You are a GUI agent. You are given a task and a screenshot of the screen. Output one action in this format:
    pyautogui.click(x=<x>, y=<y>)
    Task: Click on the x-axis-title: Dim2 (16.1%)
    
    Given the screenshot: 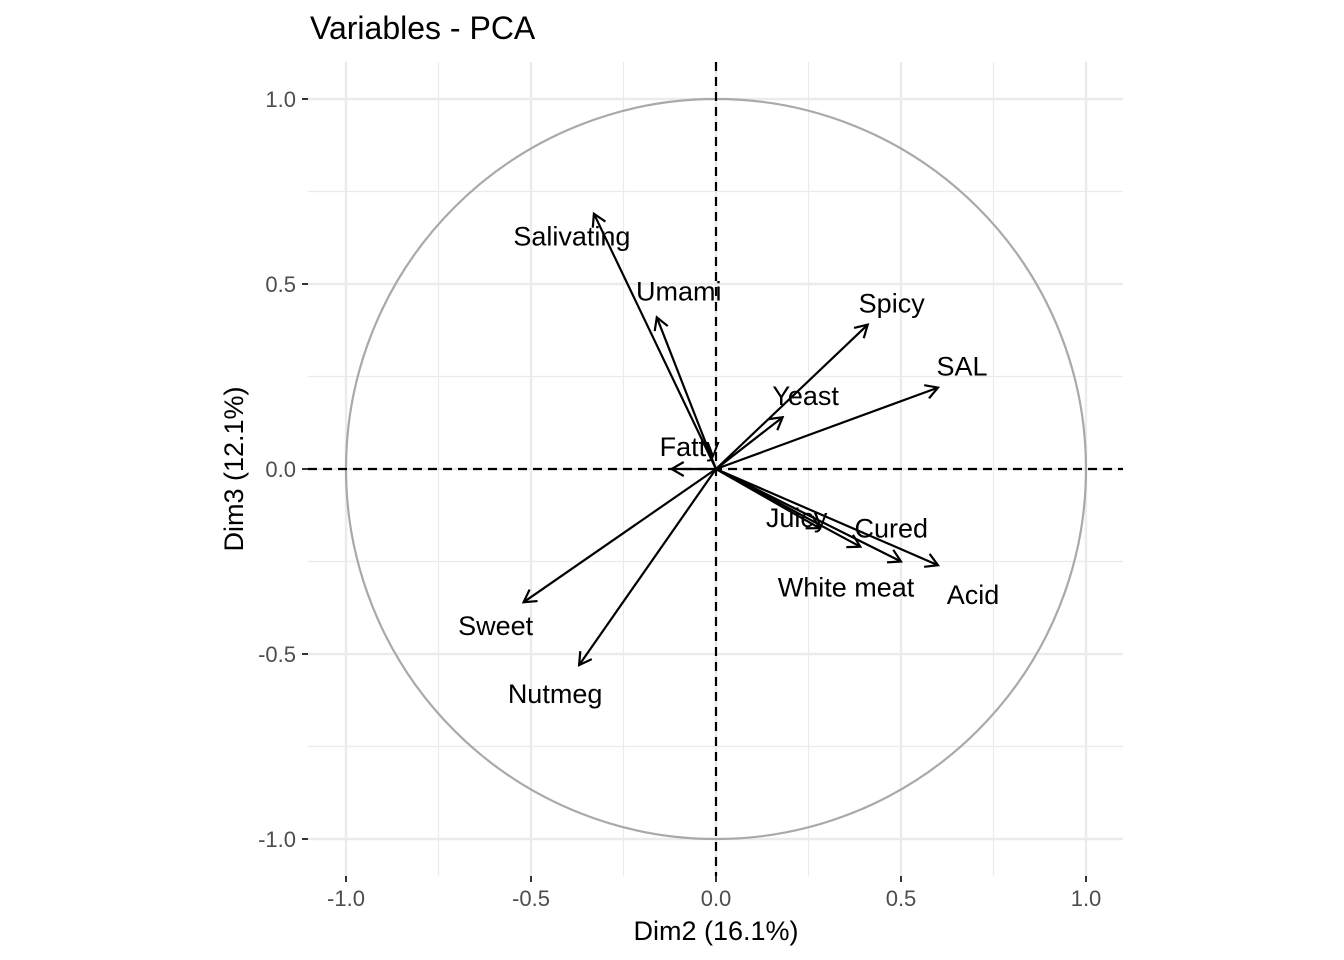 What is the action you would take?
    pyautogui.click(x=715, y=931)
    